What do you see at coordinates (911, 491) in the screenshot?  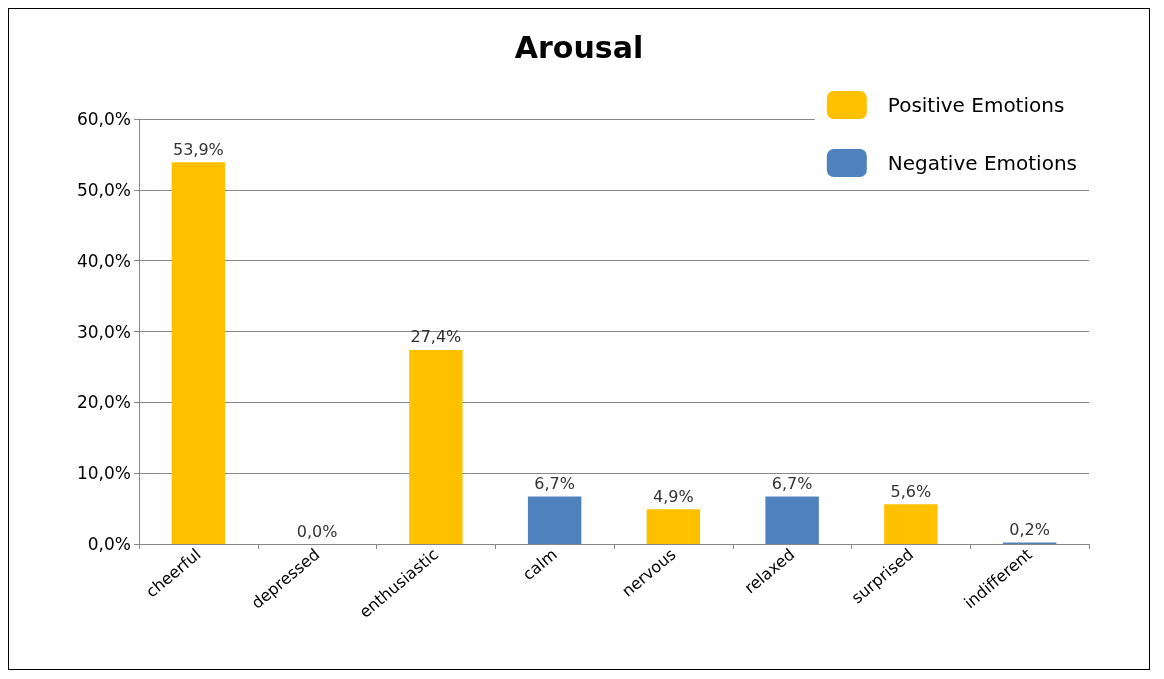 I see `data-label: 5,6%` at bounding box center [911, 491].